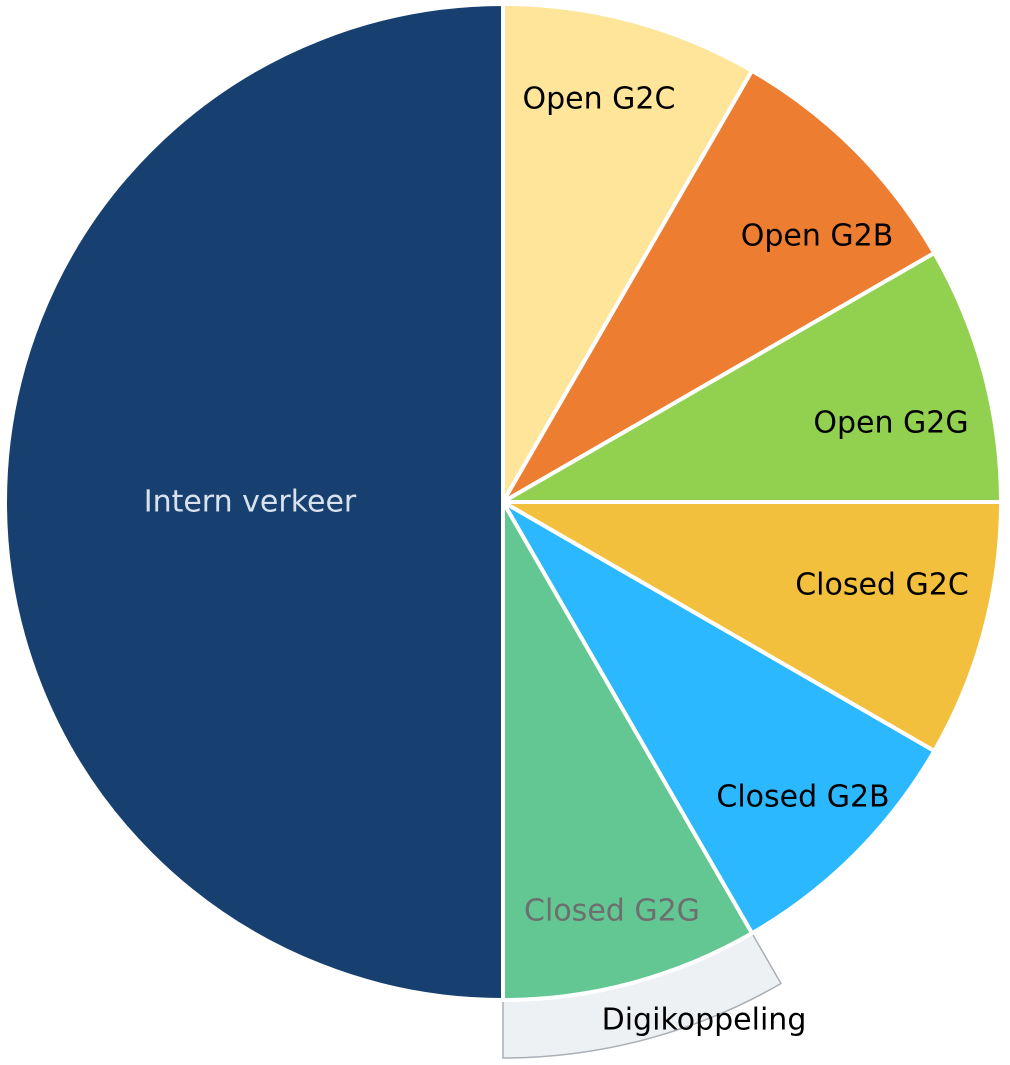  Describe the element at coordinates (627, 253) in the screenshot. I see `pie-slice-open-g2c` at that location.